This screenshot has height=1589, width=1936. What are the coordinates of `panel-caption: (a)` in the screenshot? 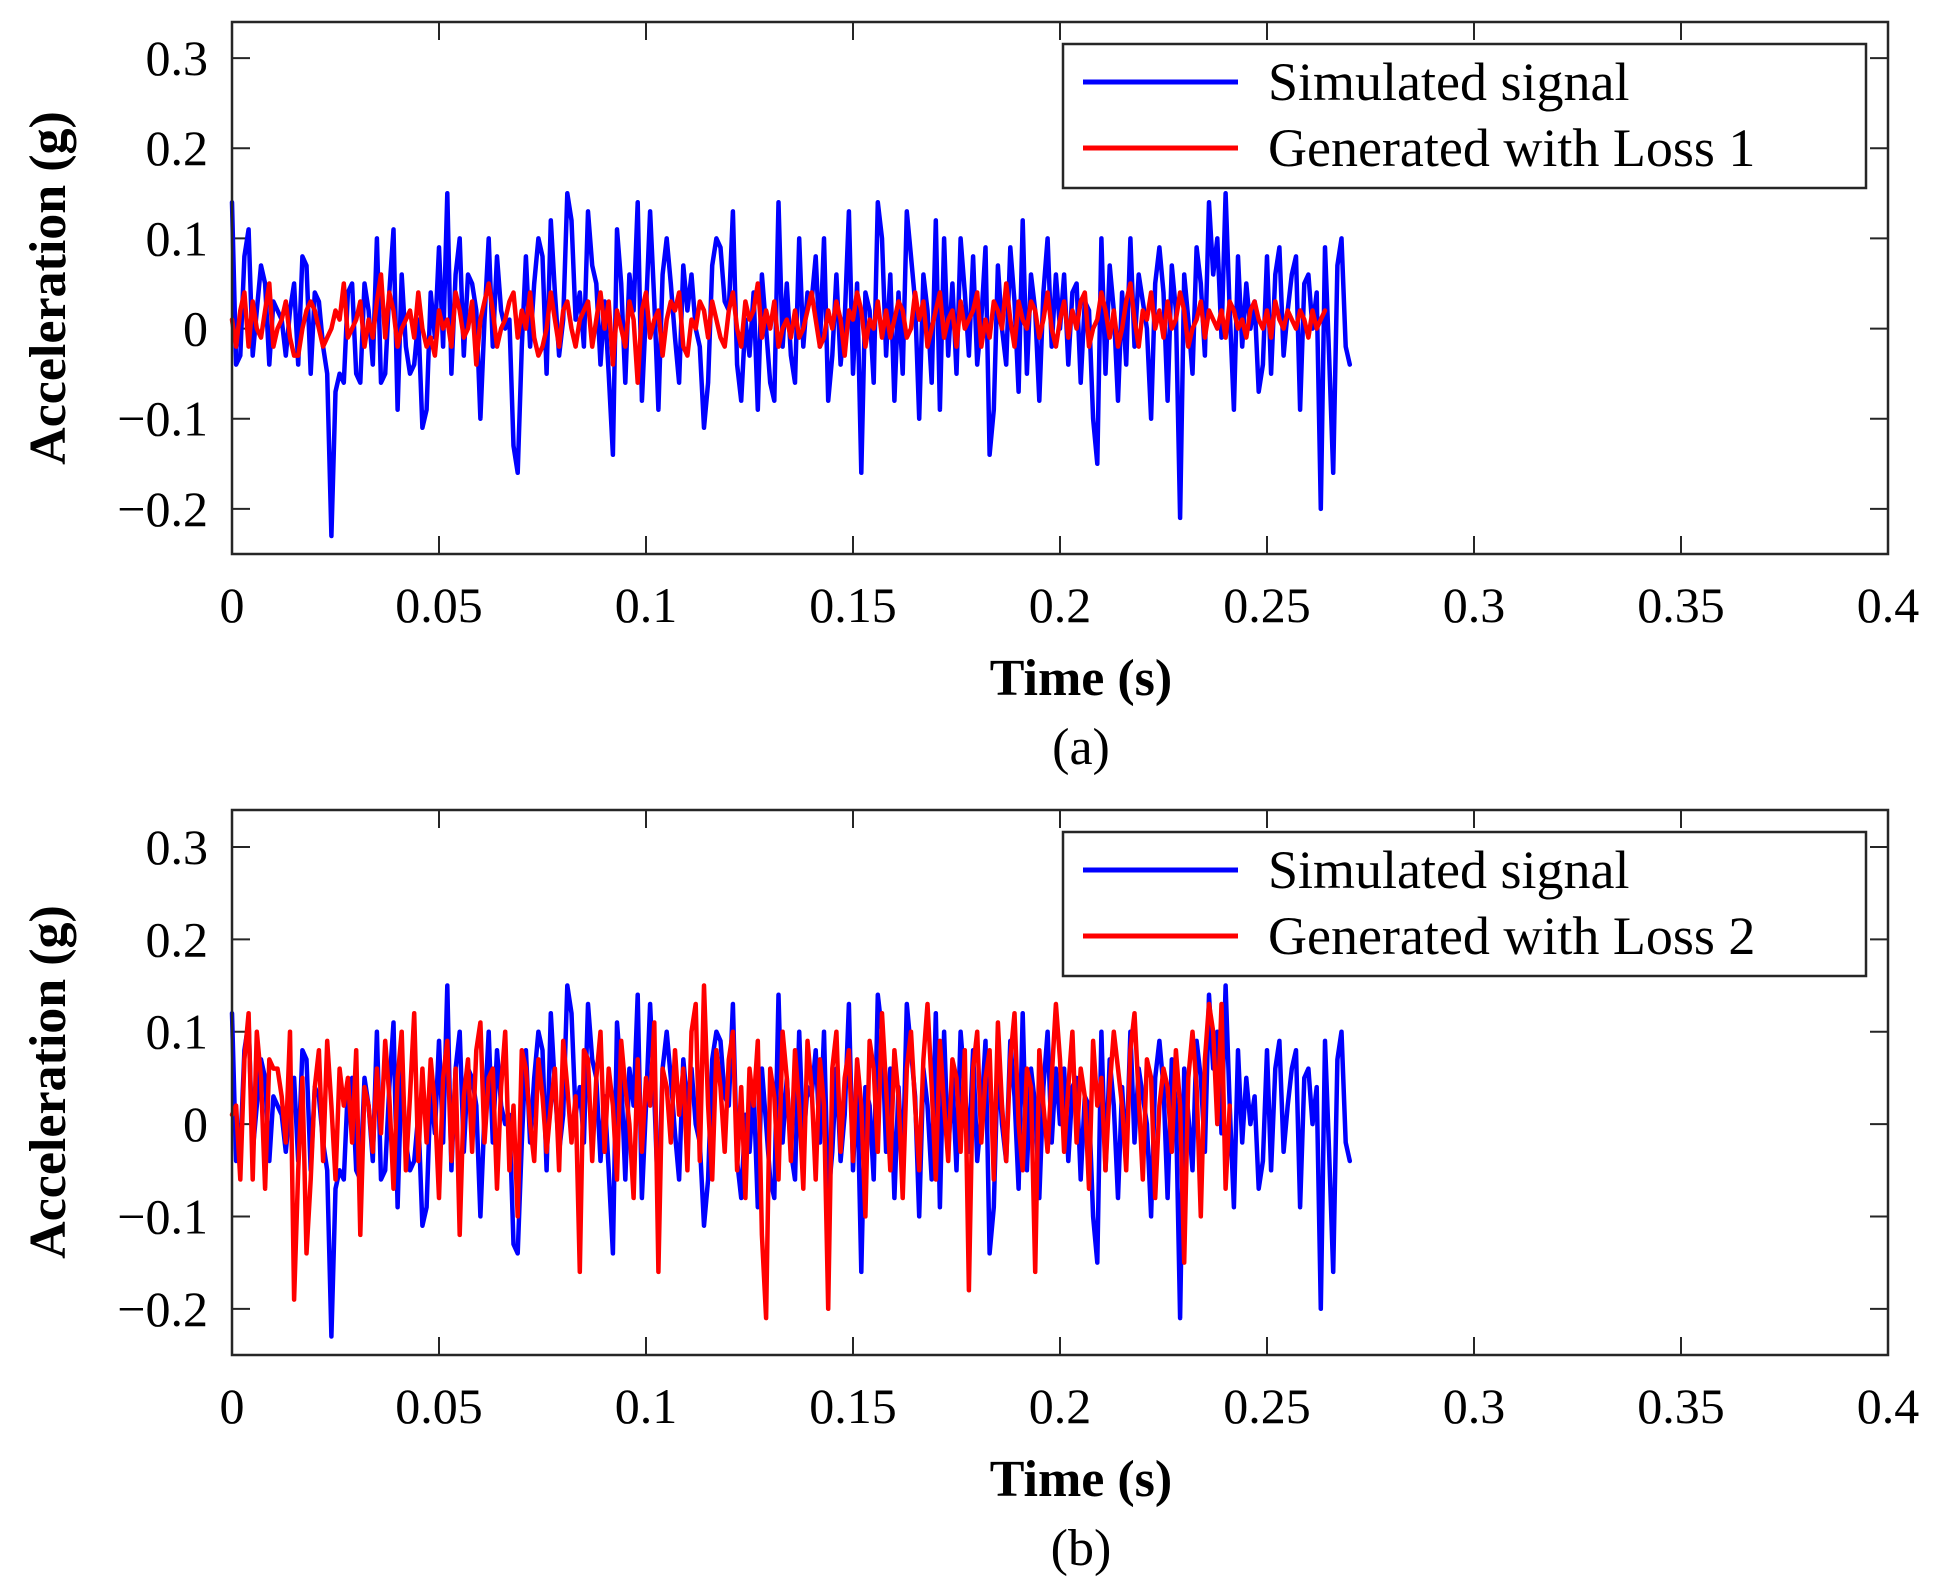 It's located at (1081, 747).